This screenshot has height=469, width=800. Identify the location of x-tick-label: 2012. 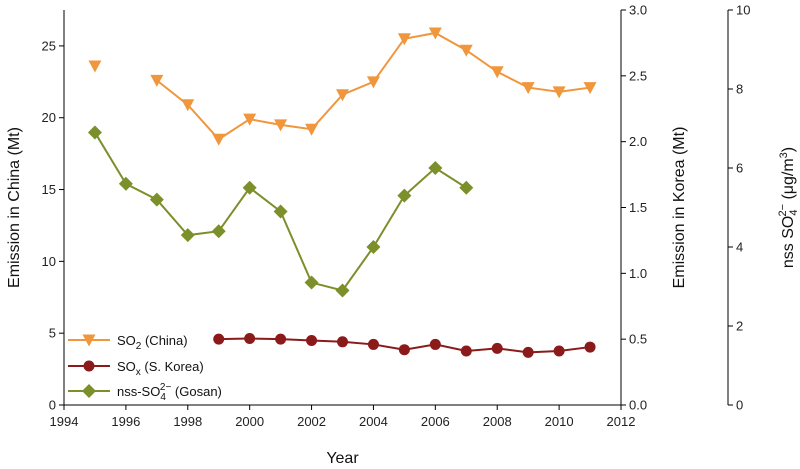
(621, 421).